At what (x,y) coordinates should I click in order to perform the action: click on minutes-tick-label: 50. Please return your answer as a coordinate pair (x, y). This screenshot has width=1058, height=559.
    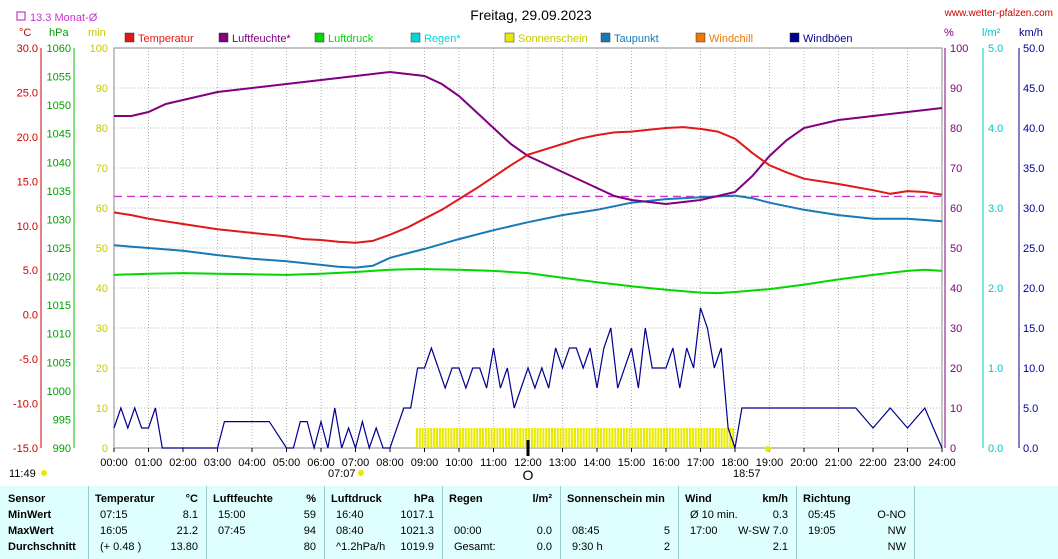
    Looking at the image, I should click on (102, 249).